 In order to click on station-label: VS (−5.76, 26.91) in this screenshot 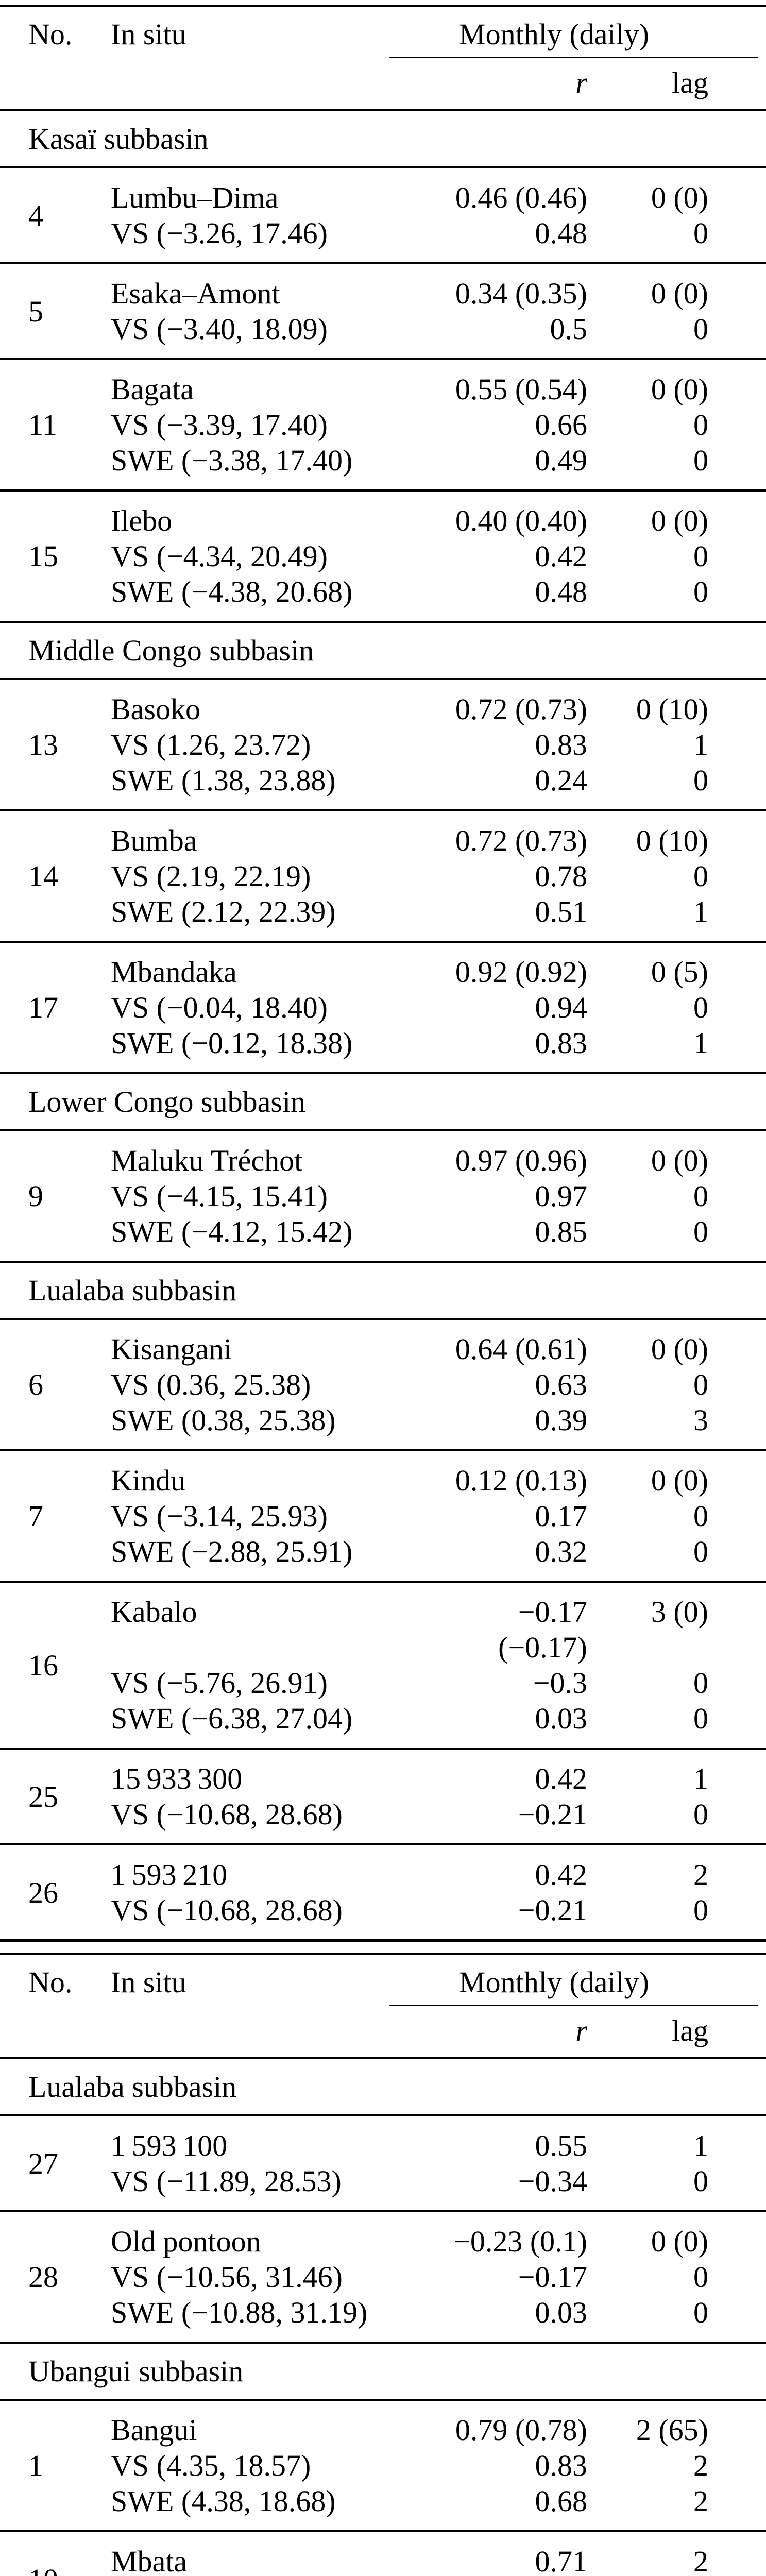, I will do `click(219, 1683)`.